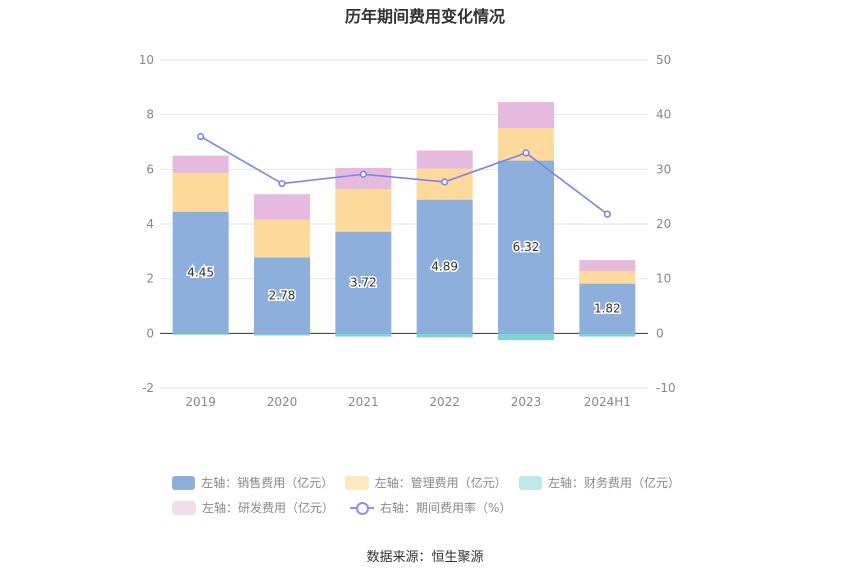 The width and height of the screenshot is (850, 575). Describe the element at coordinates (663, 224) in the screenshot. I see `y-right-tick-label: 20` at that location.